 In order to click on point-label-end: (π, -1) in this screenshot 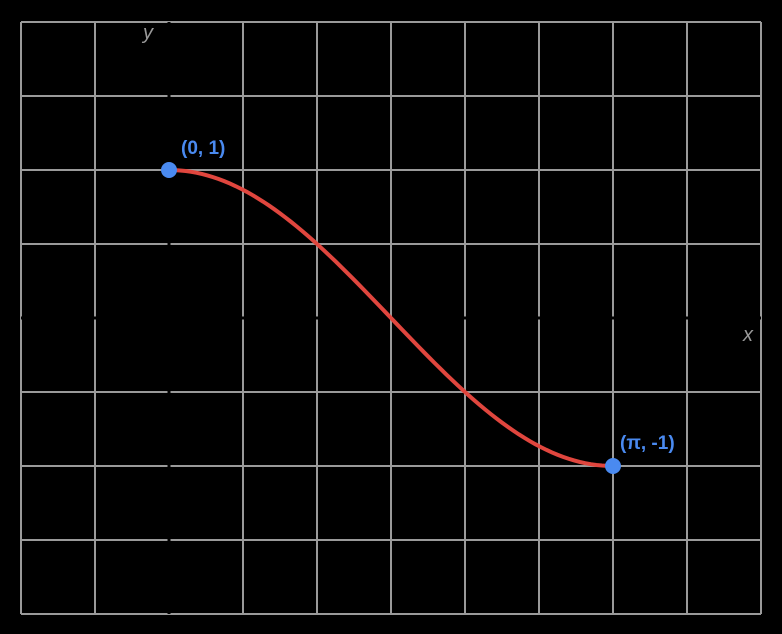, I will do `click(647, 443)`.